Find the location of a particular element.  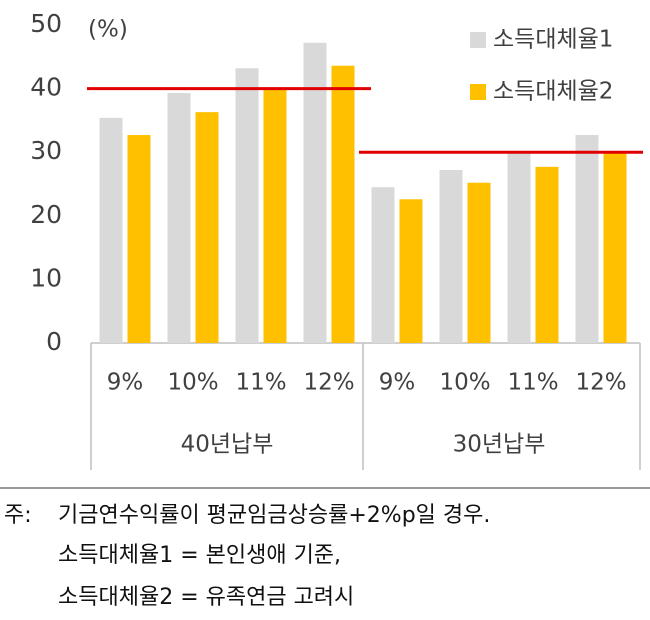

note-prefix: 주: is located at coordinates (18, 515).